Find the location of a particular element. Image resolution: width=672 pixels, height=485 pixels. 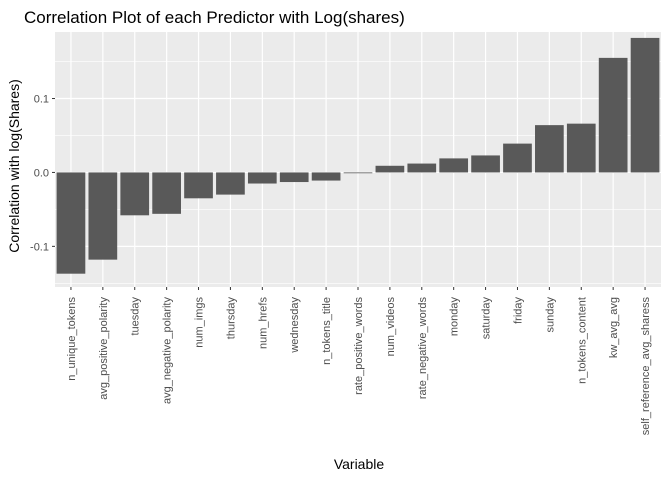

x-tick-label: n_unique_tokens is located at coordinates (72, 339).